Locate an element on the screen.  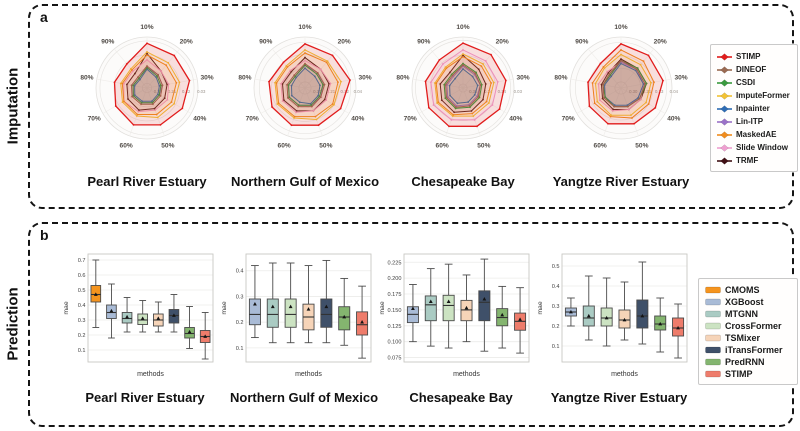
legend-item-imputeformer: ImputeFormer is located at coordinates (754, 95).